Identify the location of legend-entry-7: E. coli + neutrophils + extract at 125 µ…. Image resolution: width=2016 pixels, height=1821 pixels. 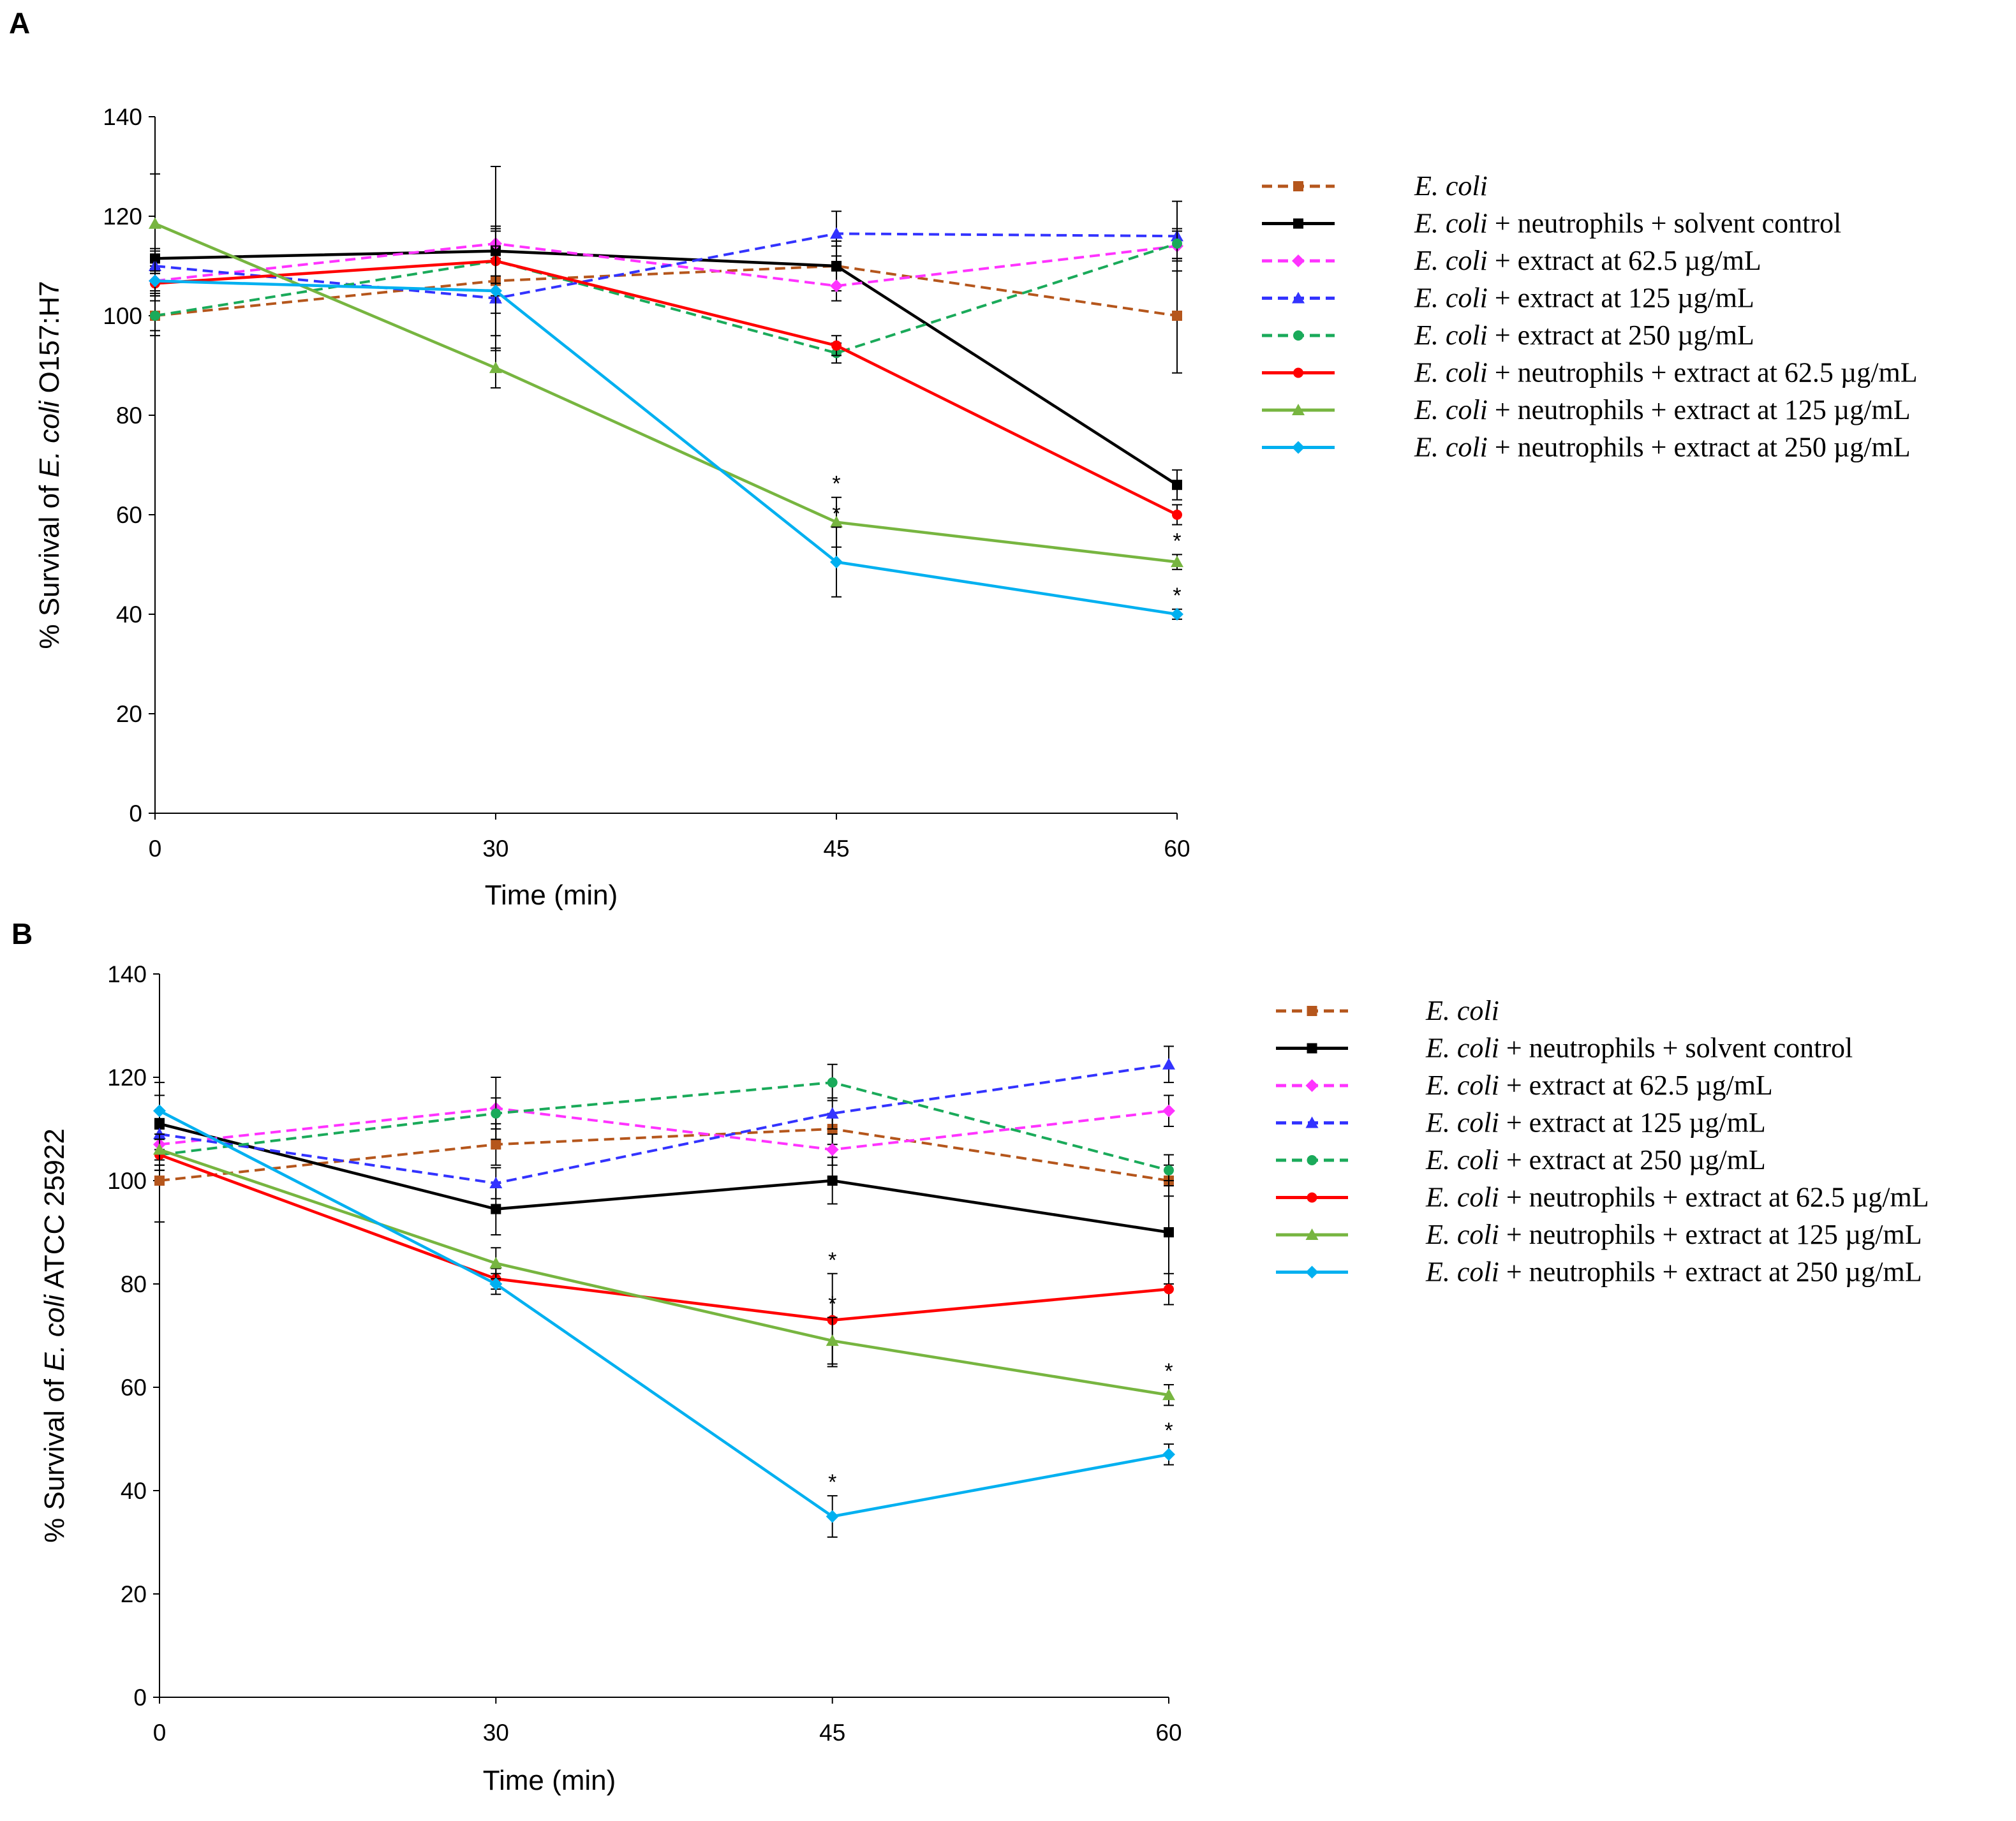
(1599, 1234).